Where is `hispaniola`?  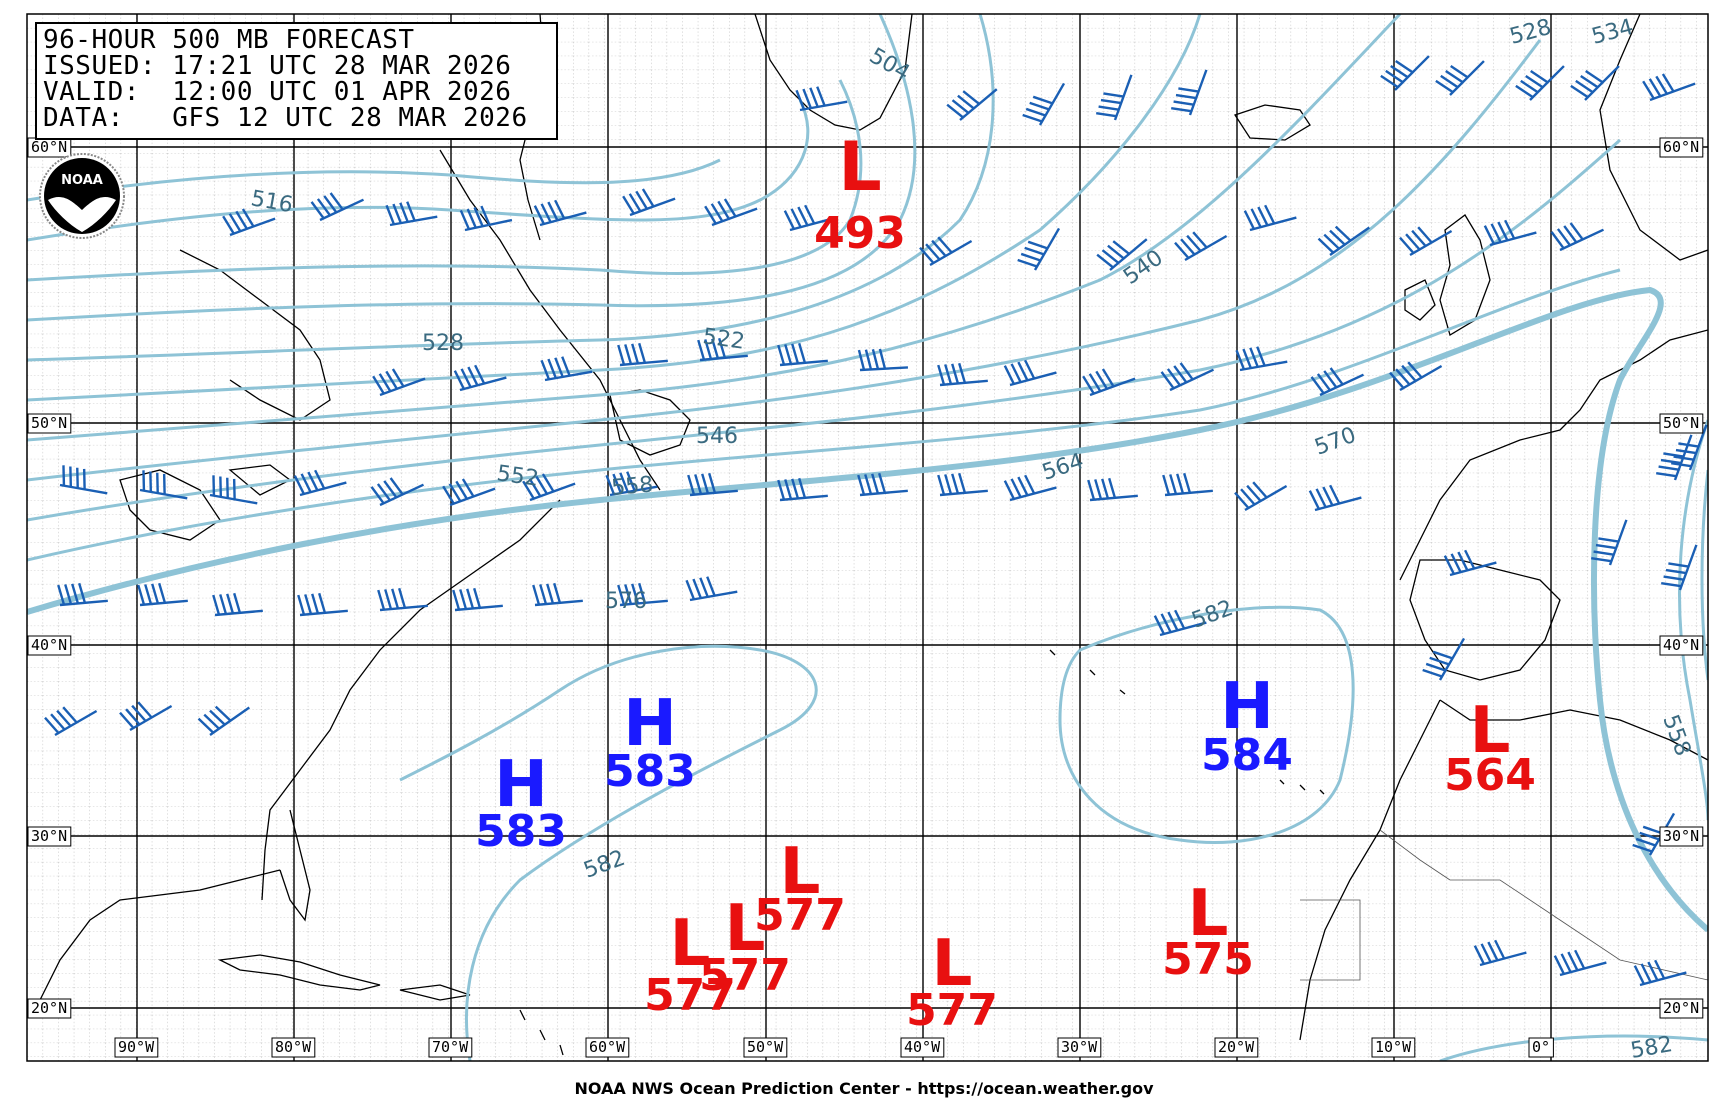 hispaniola is located at coordinates (435, 992).